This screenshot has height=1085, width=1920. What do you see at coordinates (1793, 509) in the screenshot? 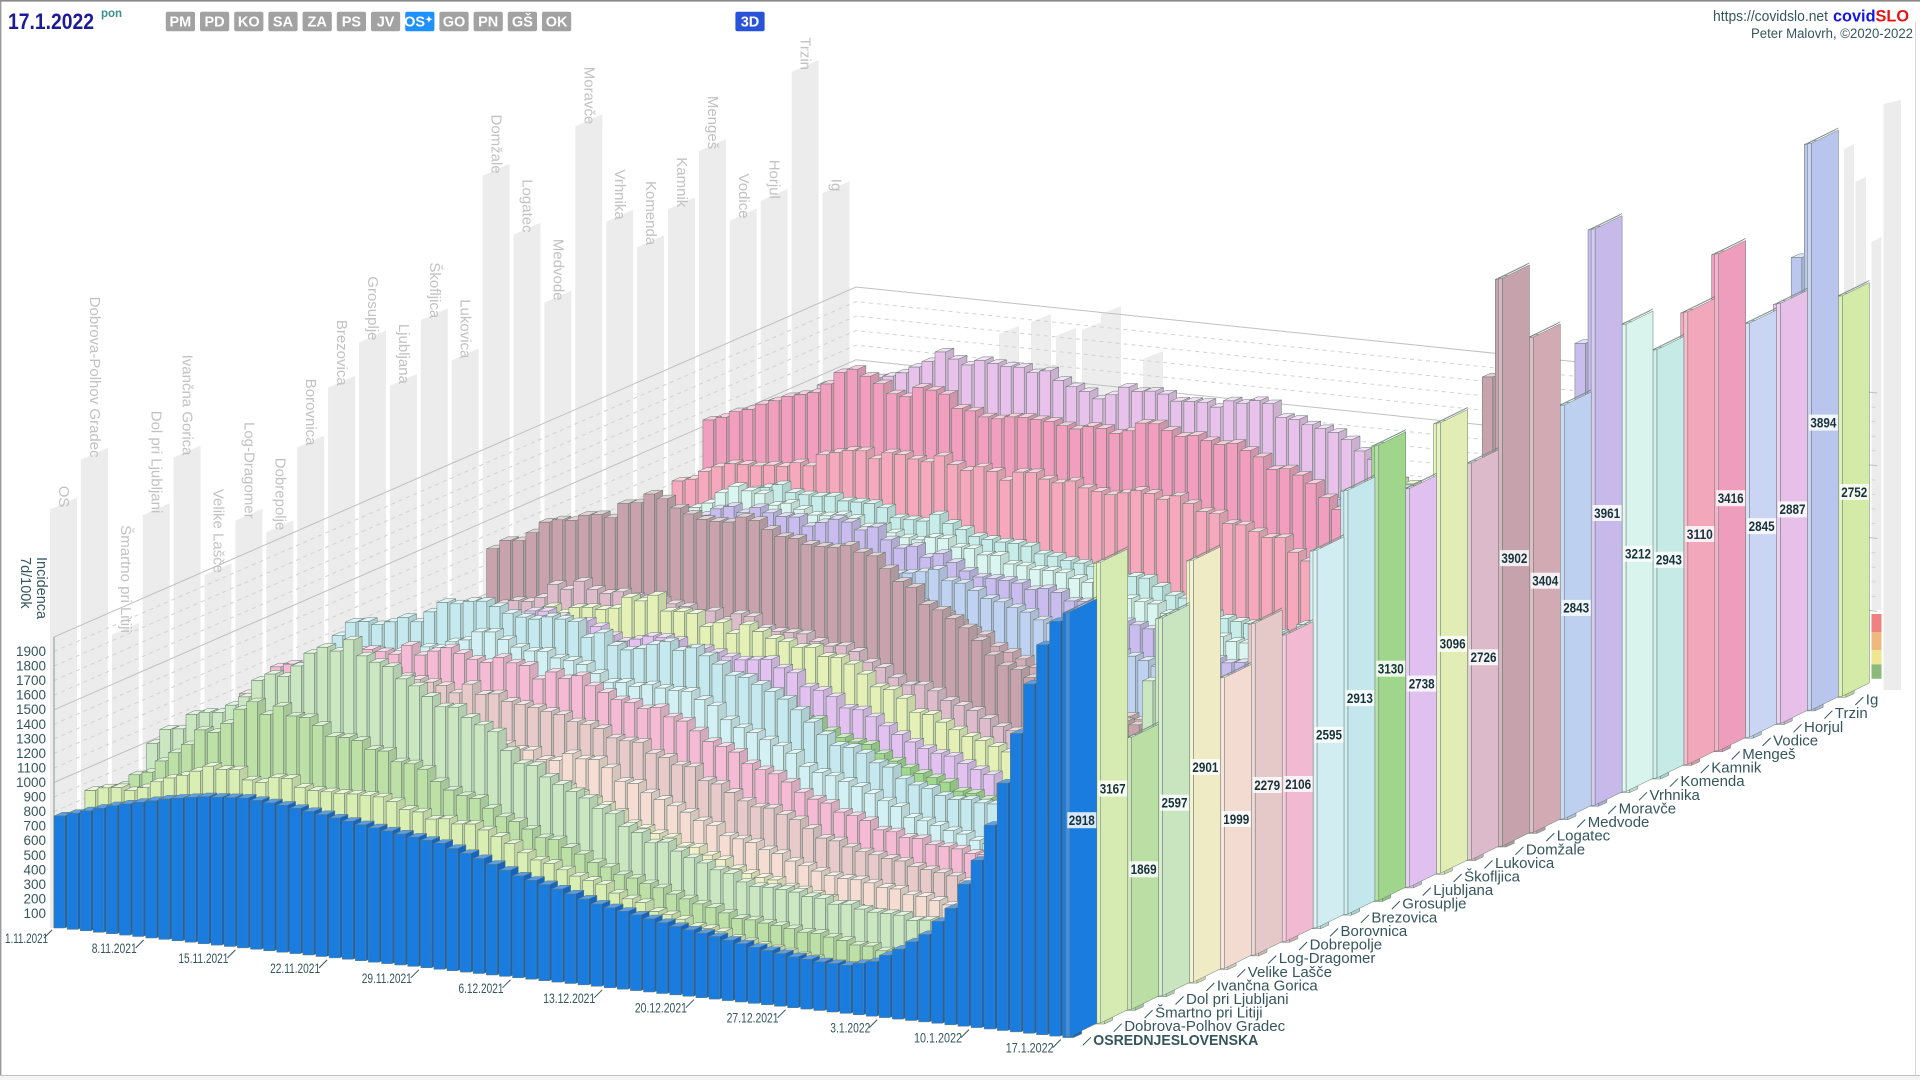
I see `svg-text: 2887` at bounding box center [1793, 509].